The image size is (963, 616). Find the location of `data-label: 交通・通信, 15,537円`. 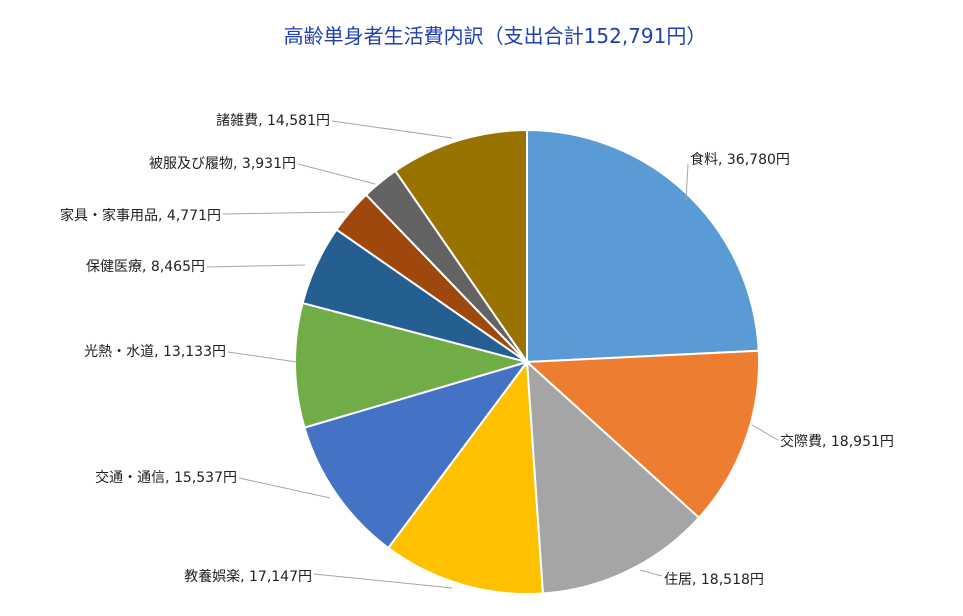

data-label: 交通・通信, 15,537円 is located at coordinates (166, 477).